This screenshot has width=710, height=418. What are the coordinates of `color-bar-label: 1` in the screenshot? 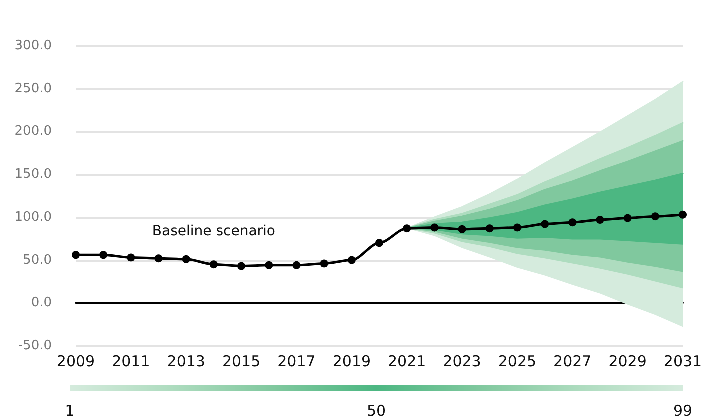 It's located at (70, 410).